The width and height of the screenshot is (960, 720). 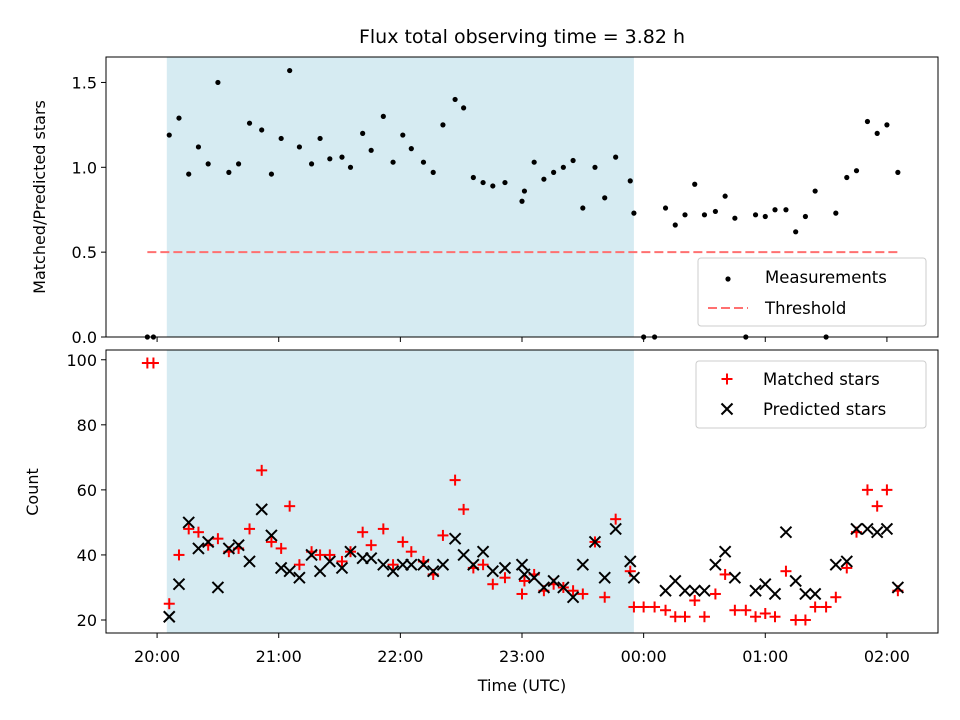 What do you see at coordinates (522, 339) in the screenshot?
I see `x-axis-ticks-top` at bounding box center [522, 339].